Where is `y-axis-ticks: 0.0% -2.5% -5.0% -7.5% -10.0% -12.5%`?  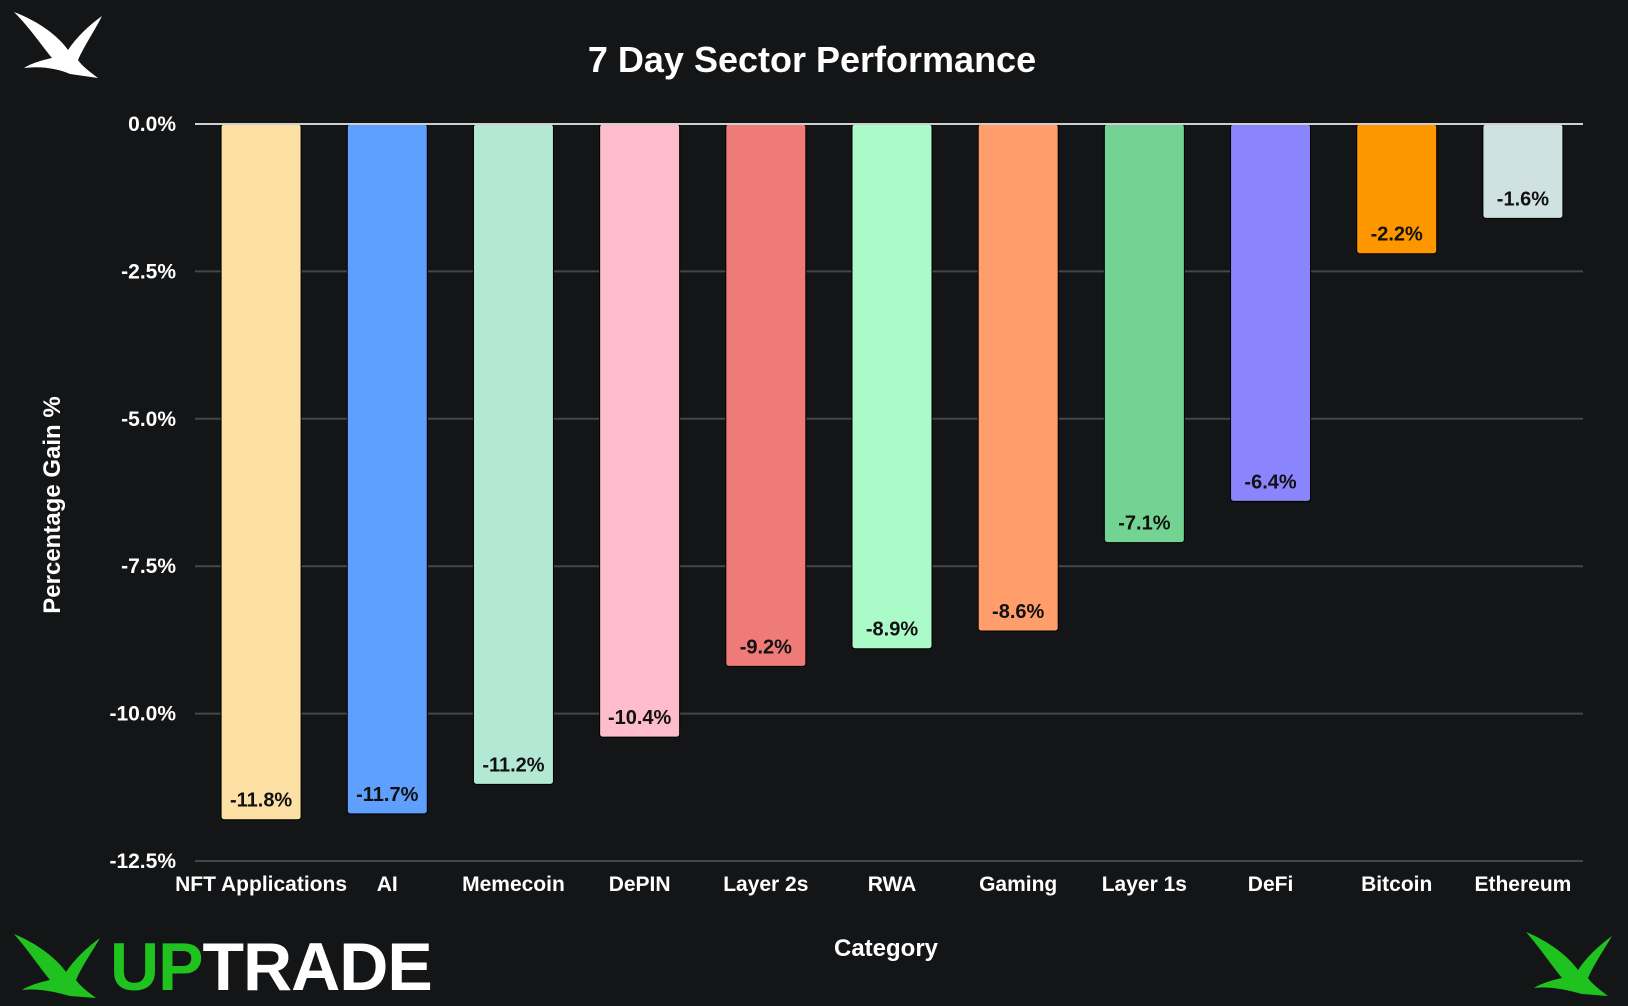
y-axis-ticks: 0.0% -2.5% -5.0% -7.5% -10.0% -12.5% is located at coordinates (142, 493).